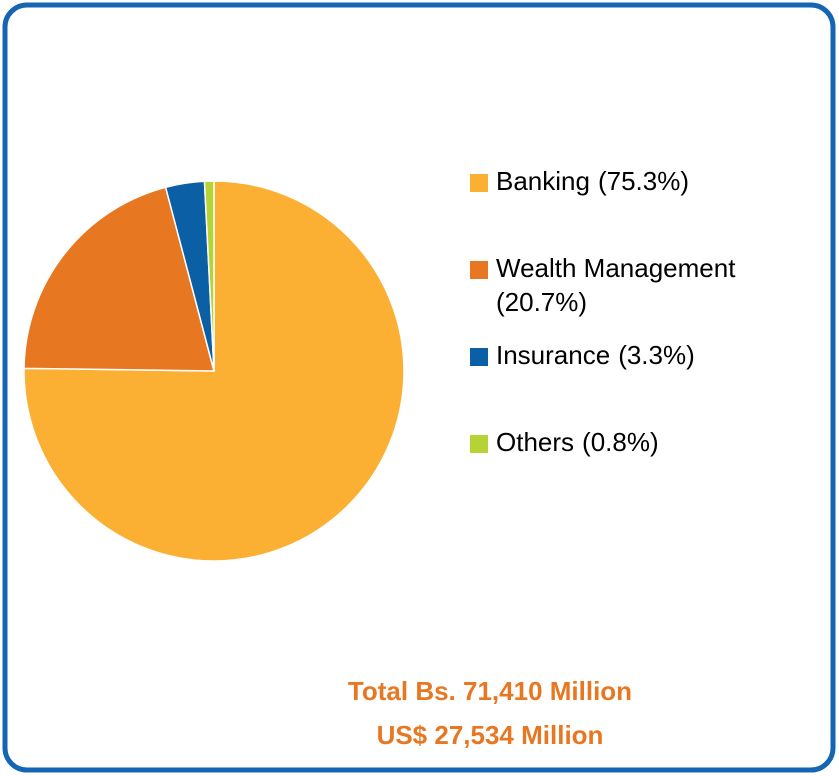 Image resolution: width=839 pixels, height=776 pixels. I want to click on legend-label: Insurance, so click(553, 355).